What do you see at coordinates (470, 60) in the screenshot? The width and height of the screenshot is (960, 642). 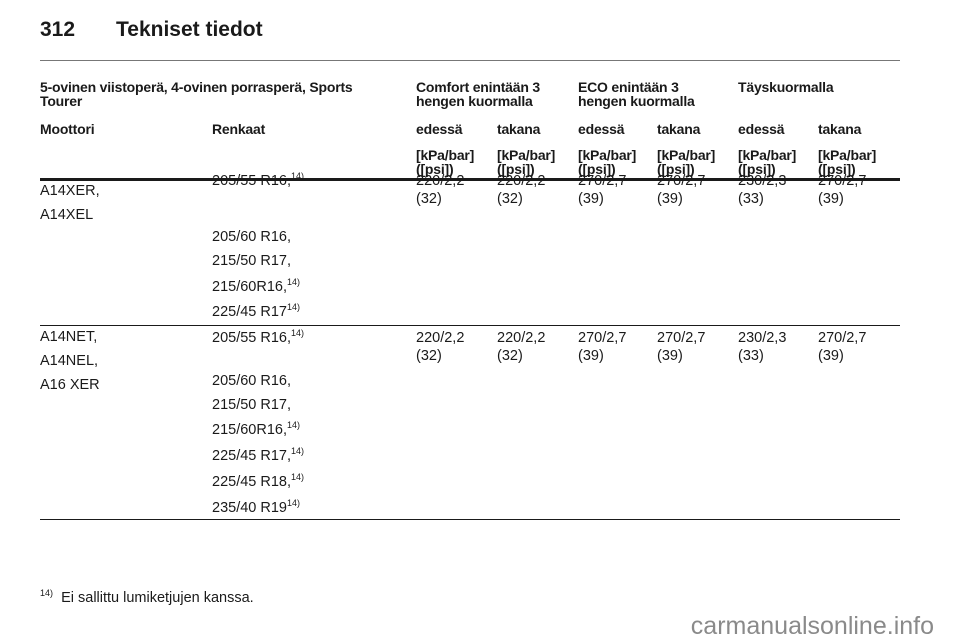 I see `header-divider` at bounding box center [470, 60].